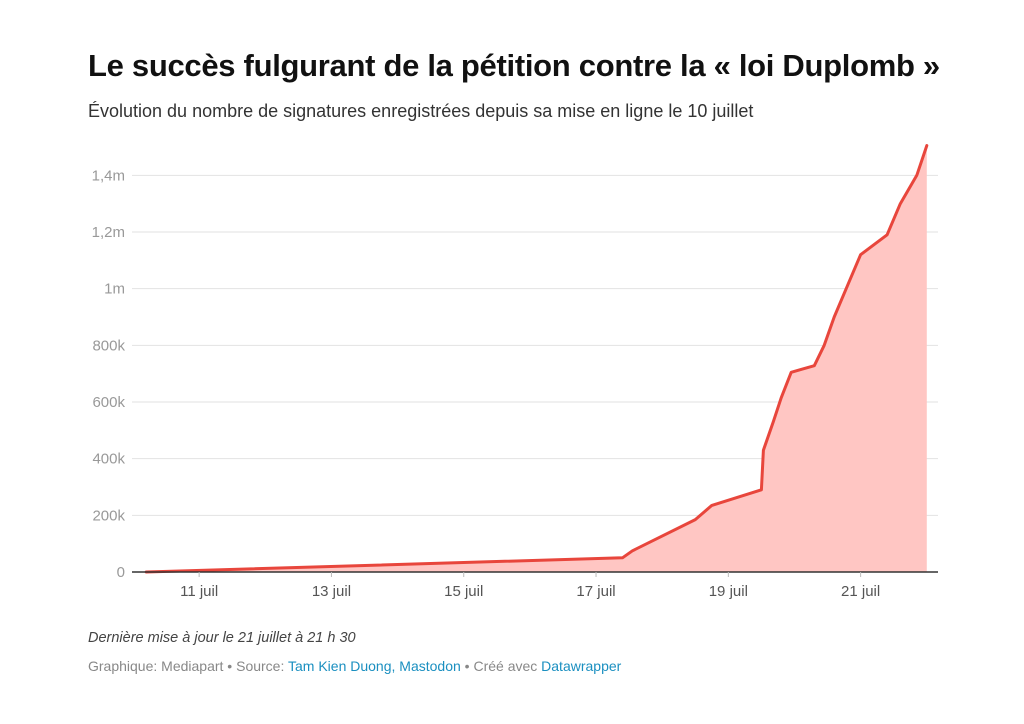 This screenshot has height=724, width=1024. I want to click on x-tick-label: 21 juil, so click(860, 591).